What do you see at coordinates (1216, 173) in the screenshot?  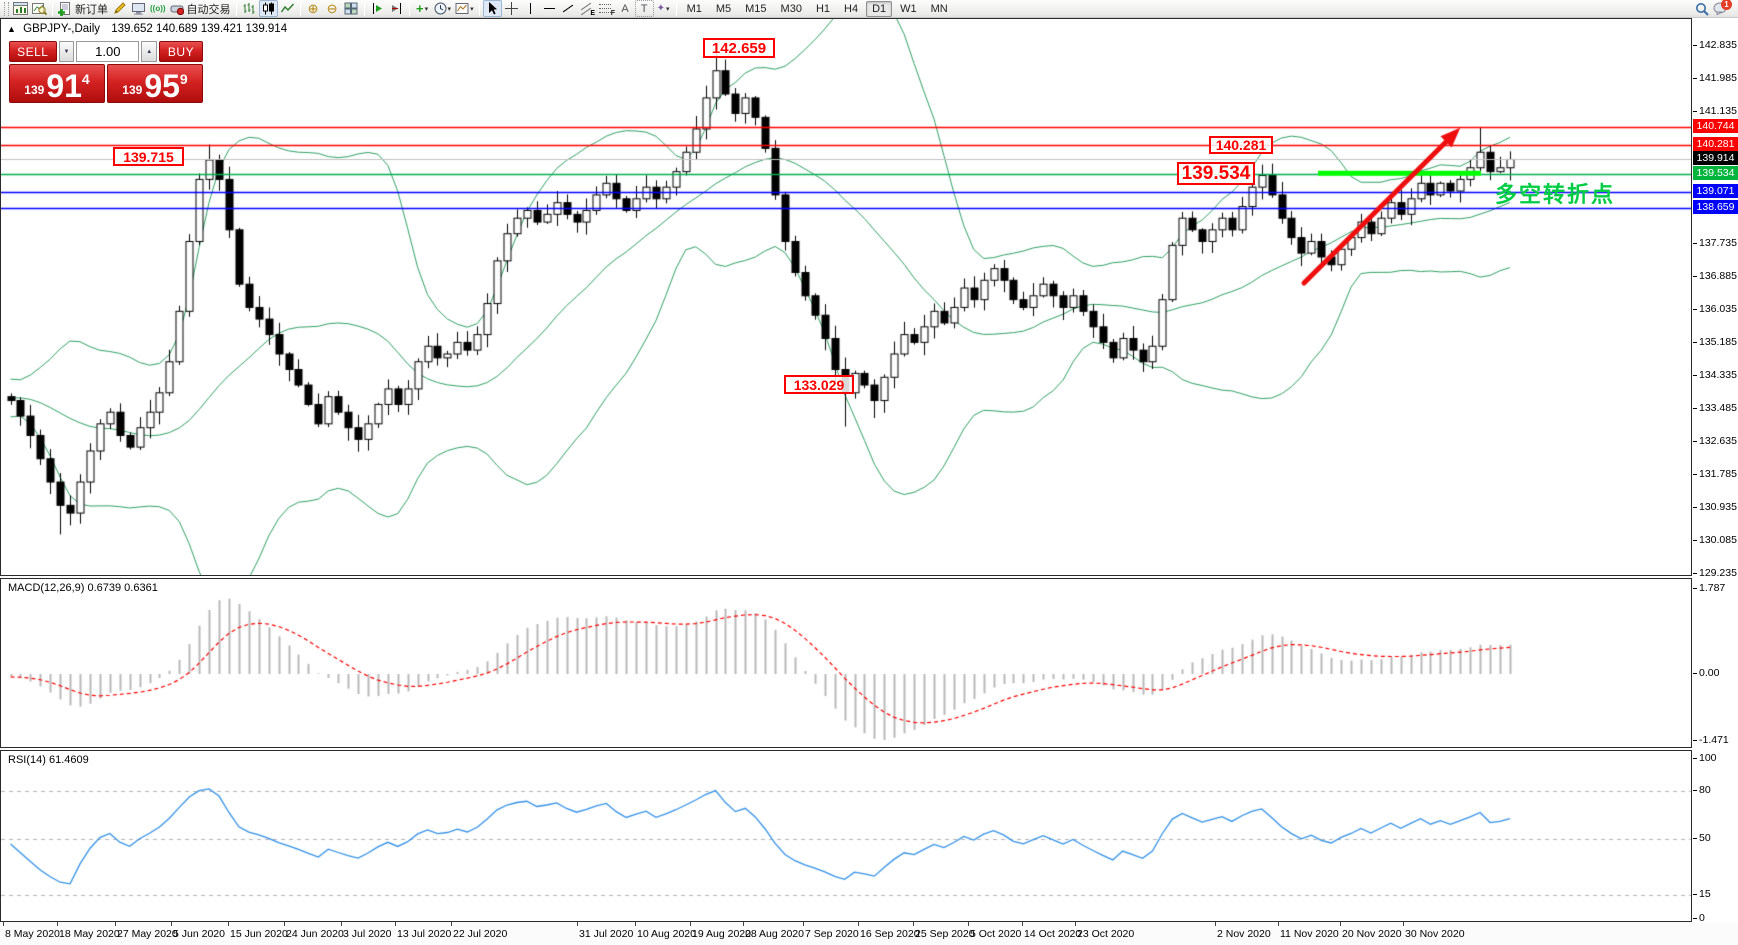 I see `price-annotation-level_main: 139.534` at bounding box center [1216, 173].